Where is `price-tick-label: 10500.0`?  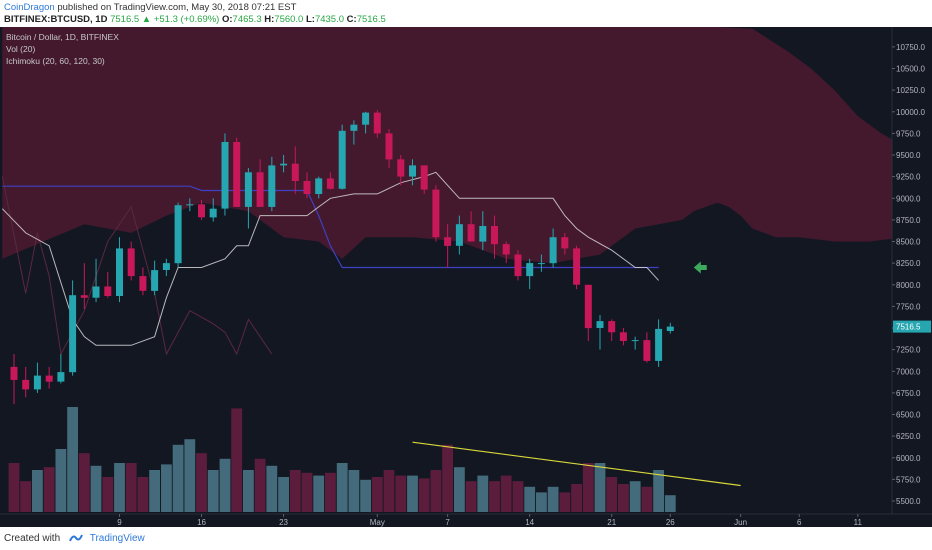
price-tick-label: 10500.0 is located at coordinates (910, 69).